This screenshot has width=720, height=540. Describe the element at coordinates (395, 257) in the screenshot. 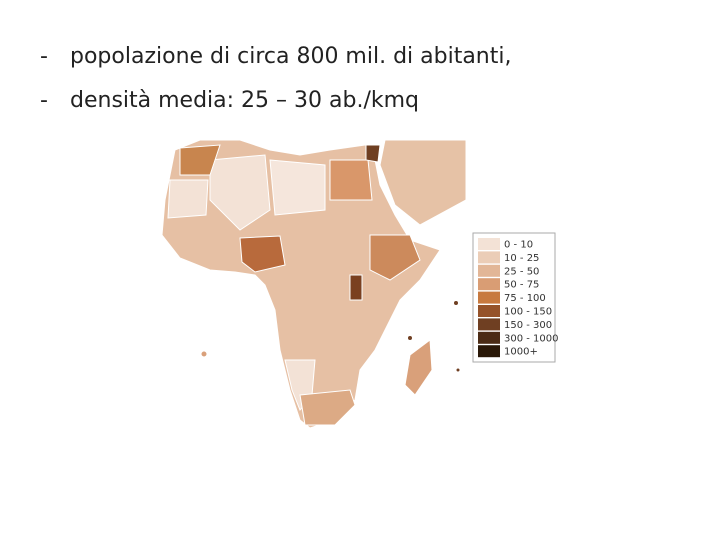

I see `ethiopia` at that location.